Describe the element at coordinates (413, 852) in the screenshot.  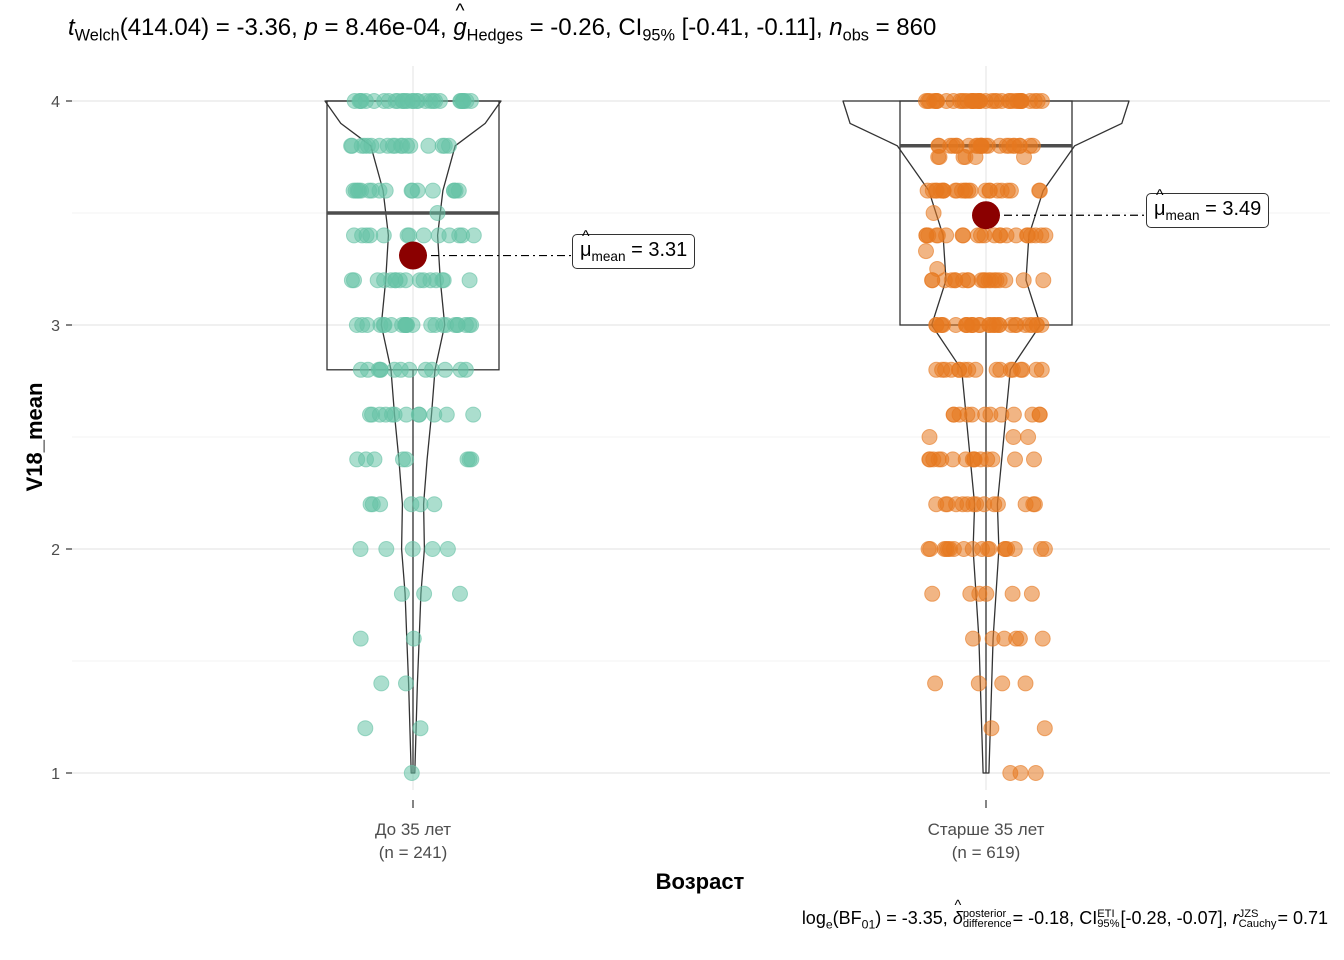
I see `x-tick-count: (n = 241)` at that location.